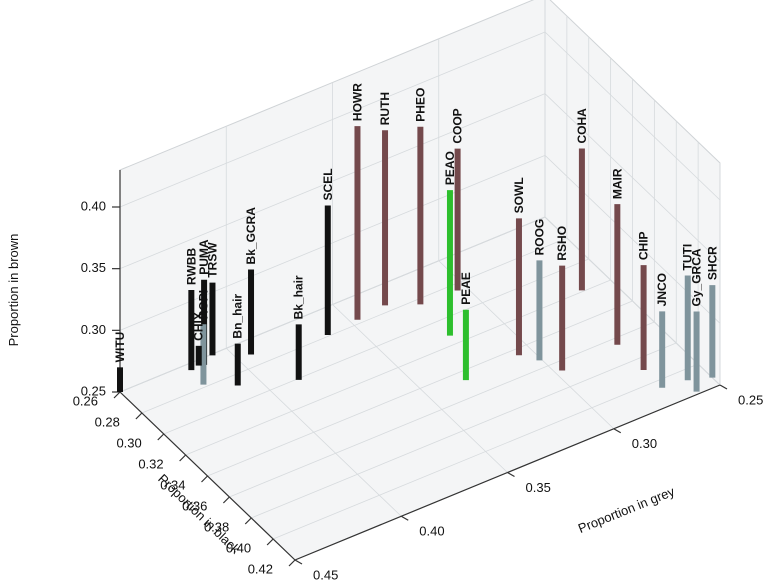  I want to click on point-label: WITU, so click(120, 347).